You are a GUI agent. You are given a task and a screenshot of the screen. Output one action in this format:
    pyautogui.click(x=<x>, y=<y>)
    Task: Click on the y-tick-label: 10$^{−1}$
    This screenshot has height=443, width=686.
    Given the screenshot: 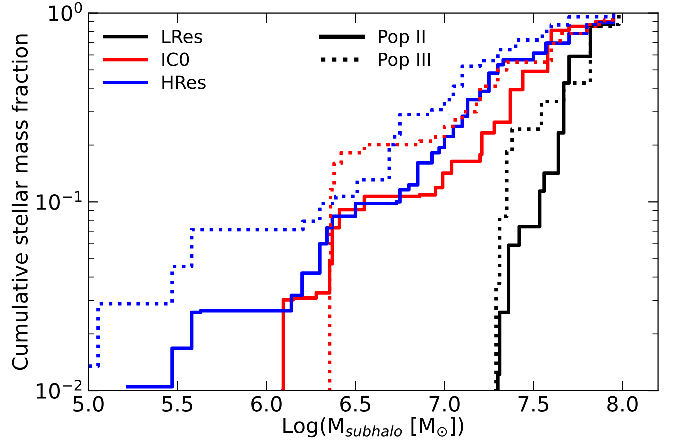 What is the action you would take?
    pyautogui.click(x=59, y=200)
    